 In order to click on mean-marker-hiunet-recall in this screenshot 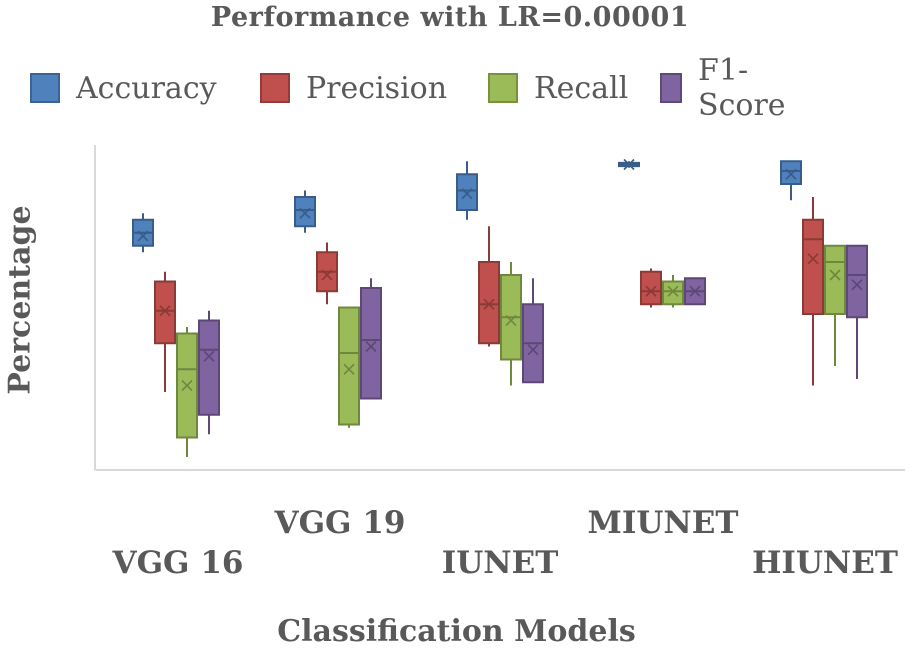, I will do `click(835, 275)`.